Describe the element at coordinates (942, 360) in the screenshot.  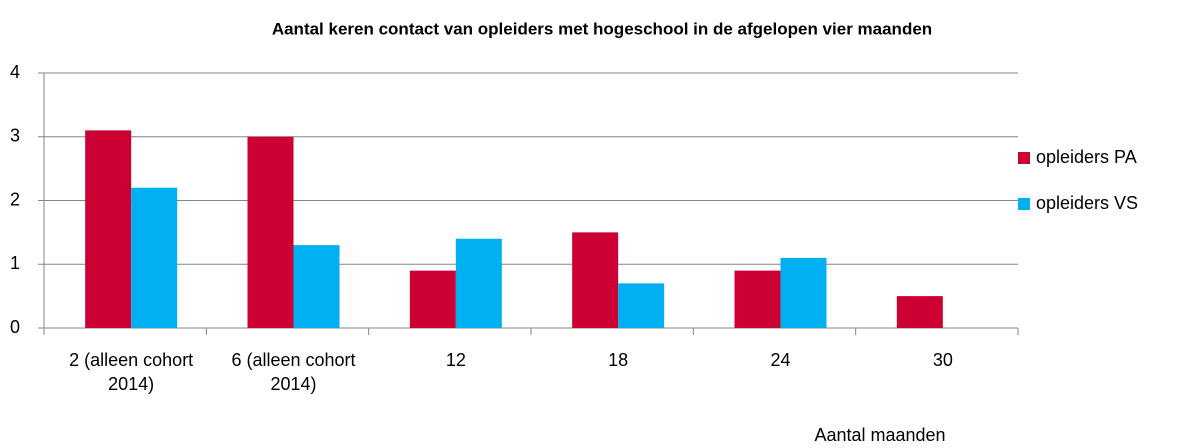
I see `x-tick-label: 30` at that location.